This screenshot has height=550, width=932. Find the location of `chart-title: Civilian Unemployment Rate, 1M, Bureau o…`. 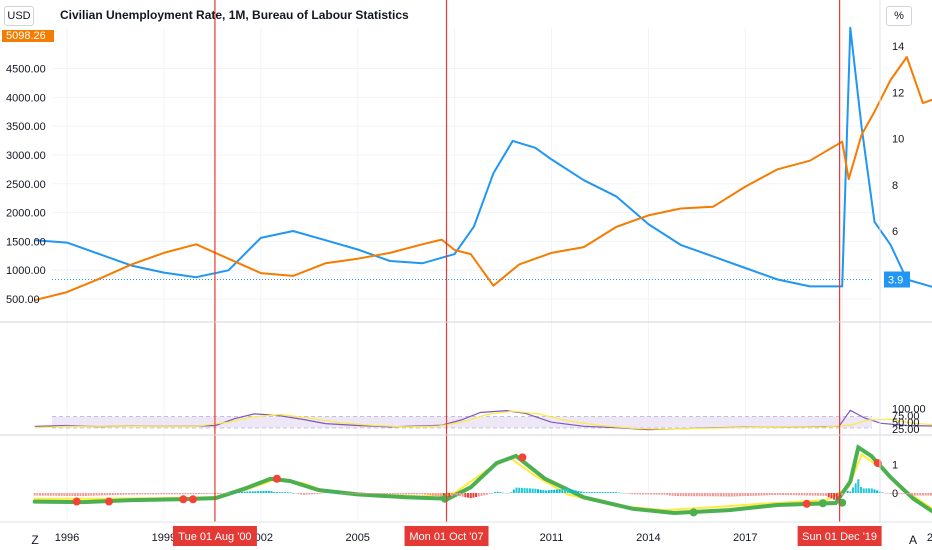

chart-title: Civilian Unemployment Rate, 1M, Bureau o… is located at coordinates (234, 15).